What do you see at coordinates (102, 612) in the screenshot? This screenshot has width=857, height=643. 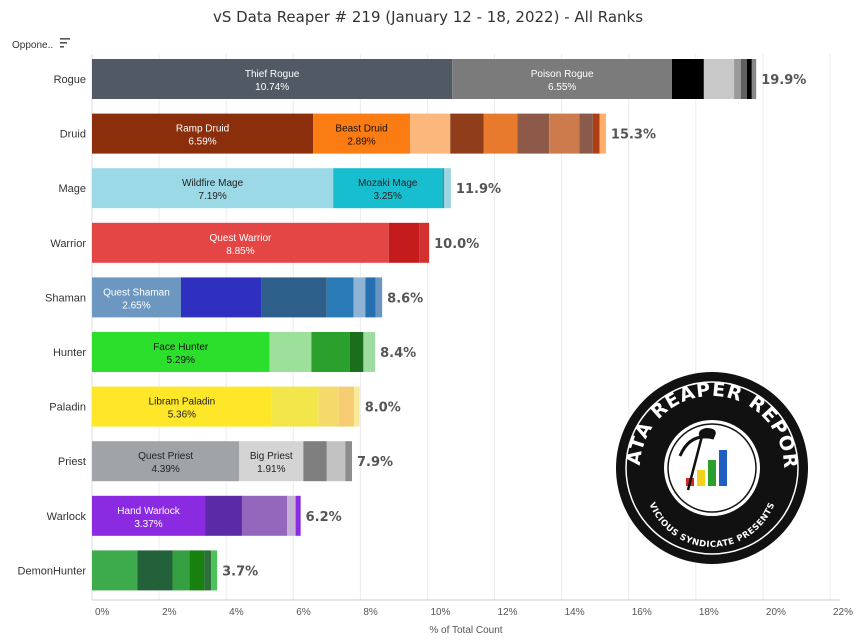 I see `x-tick-label: 0%` at bounding box center [102, 612].